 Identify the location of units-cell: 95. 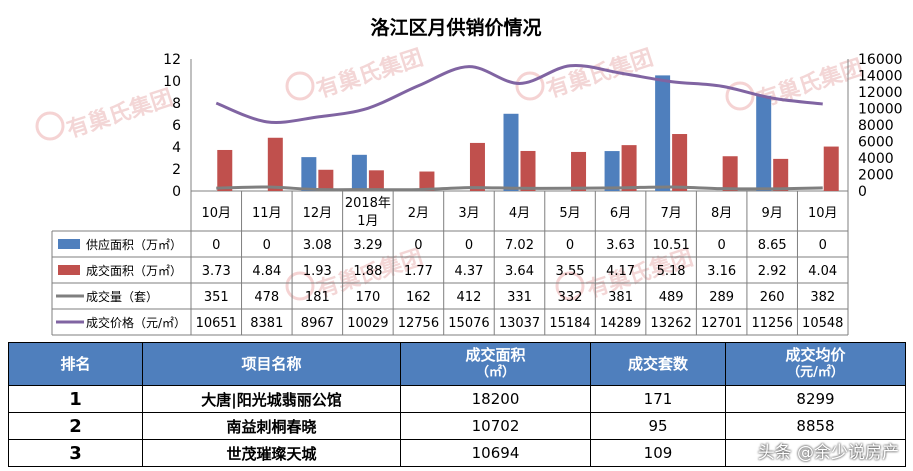
(658, 426).